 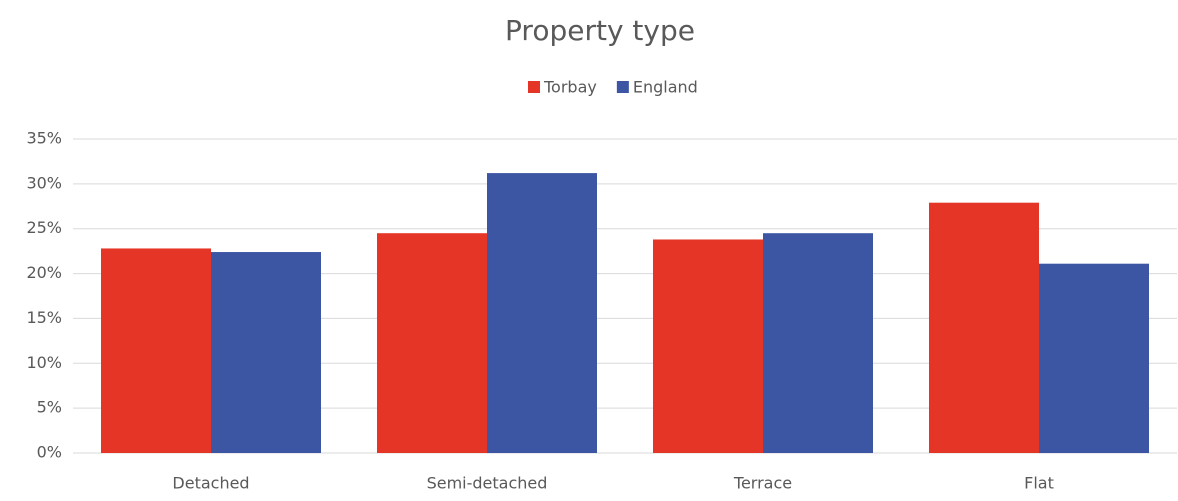 I want to click on y-tick-label: 0%, so click(x=49, y=452).